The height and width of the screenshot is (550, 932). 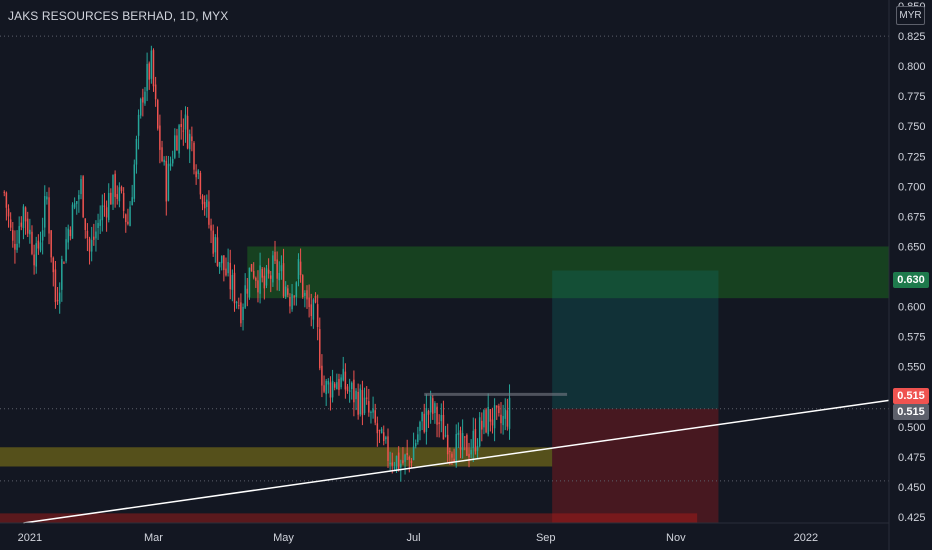 I want to click on y-tick-label: 0.650, so click(x=912, y=247).